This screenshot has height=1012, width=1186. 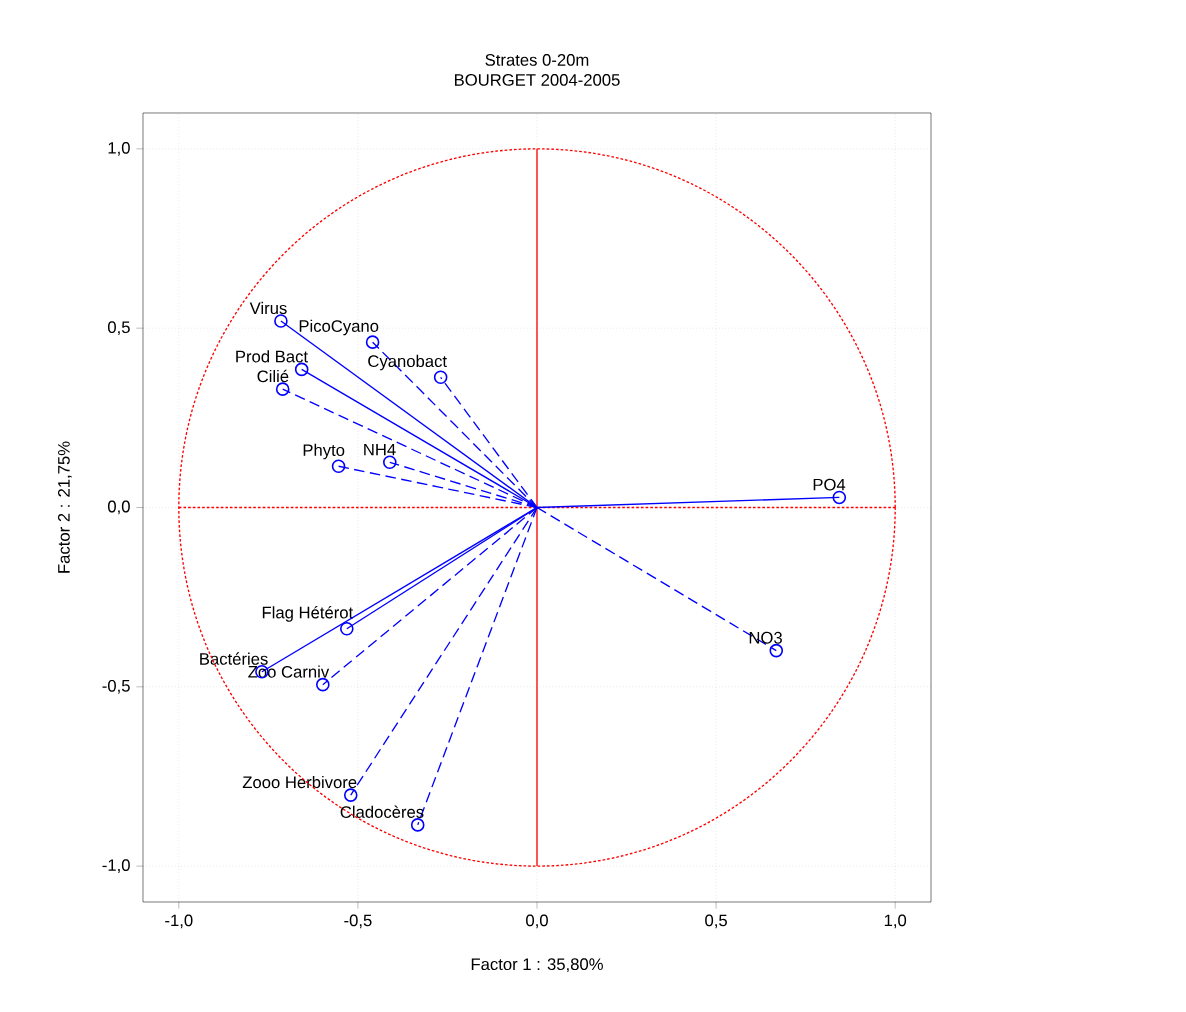 I want to click on x-tick-label: 0,0, so click(x=537, y=921).